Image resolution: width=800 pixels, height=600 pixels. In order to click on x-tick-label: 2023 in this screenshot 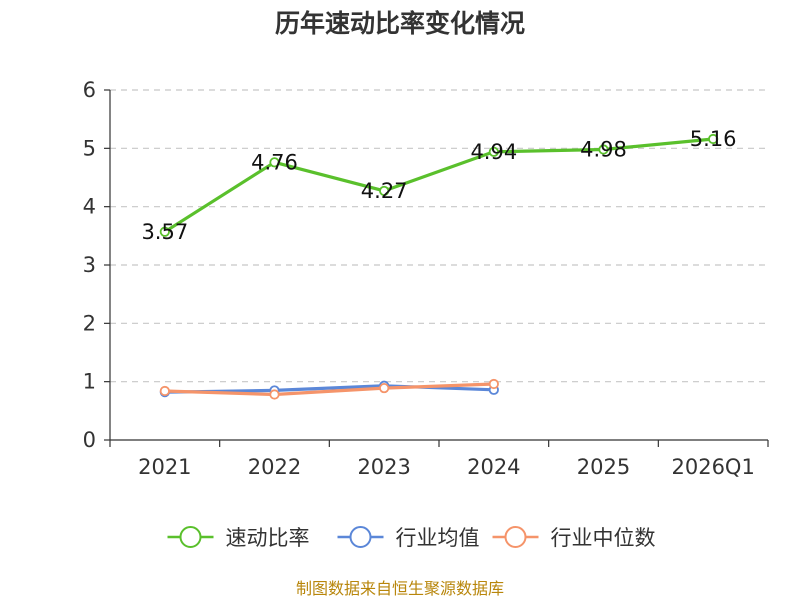, I will do `click(383, 467)`.